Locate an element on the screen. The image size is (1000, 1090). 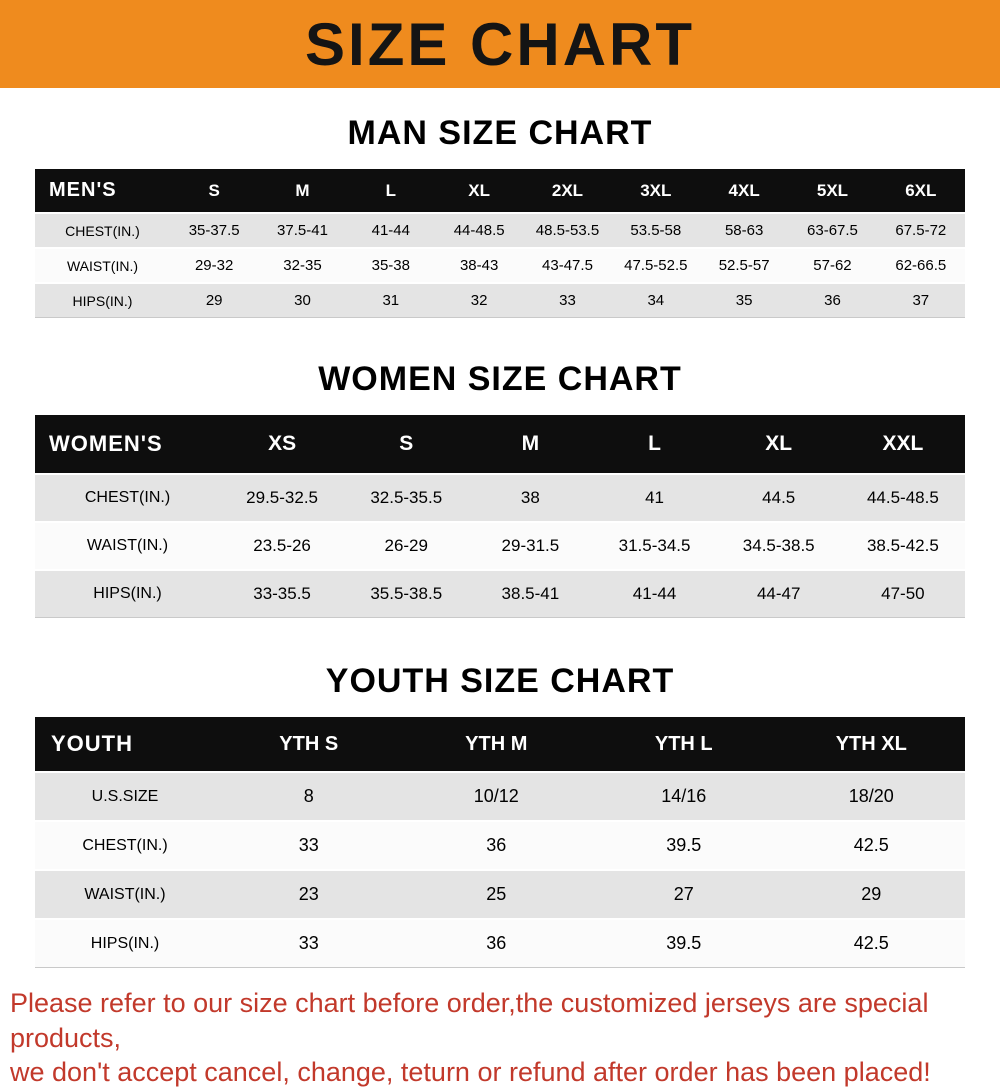
column-header: M is located at coordinates (302, 191).